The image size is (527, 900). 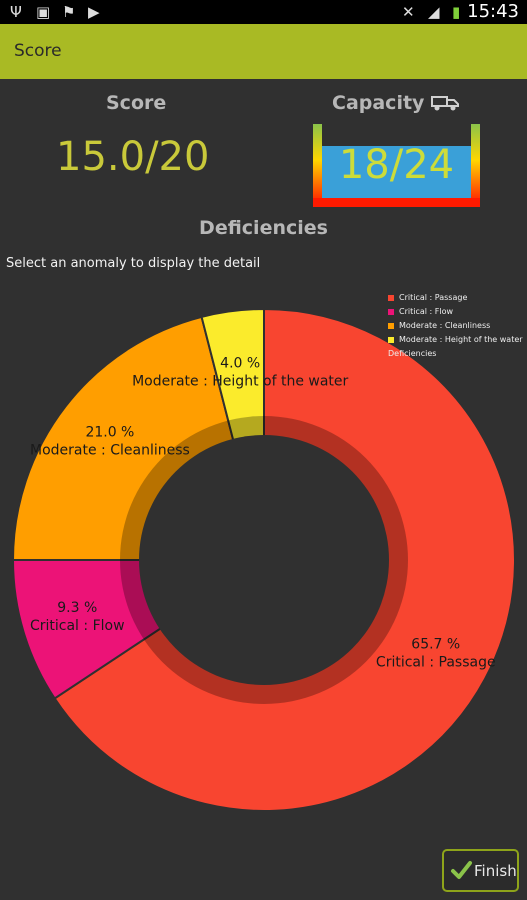 I want to click on slice-name-label: Moderate : Cleanliness, so click(x=110, y=450).